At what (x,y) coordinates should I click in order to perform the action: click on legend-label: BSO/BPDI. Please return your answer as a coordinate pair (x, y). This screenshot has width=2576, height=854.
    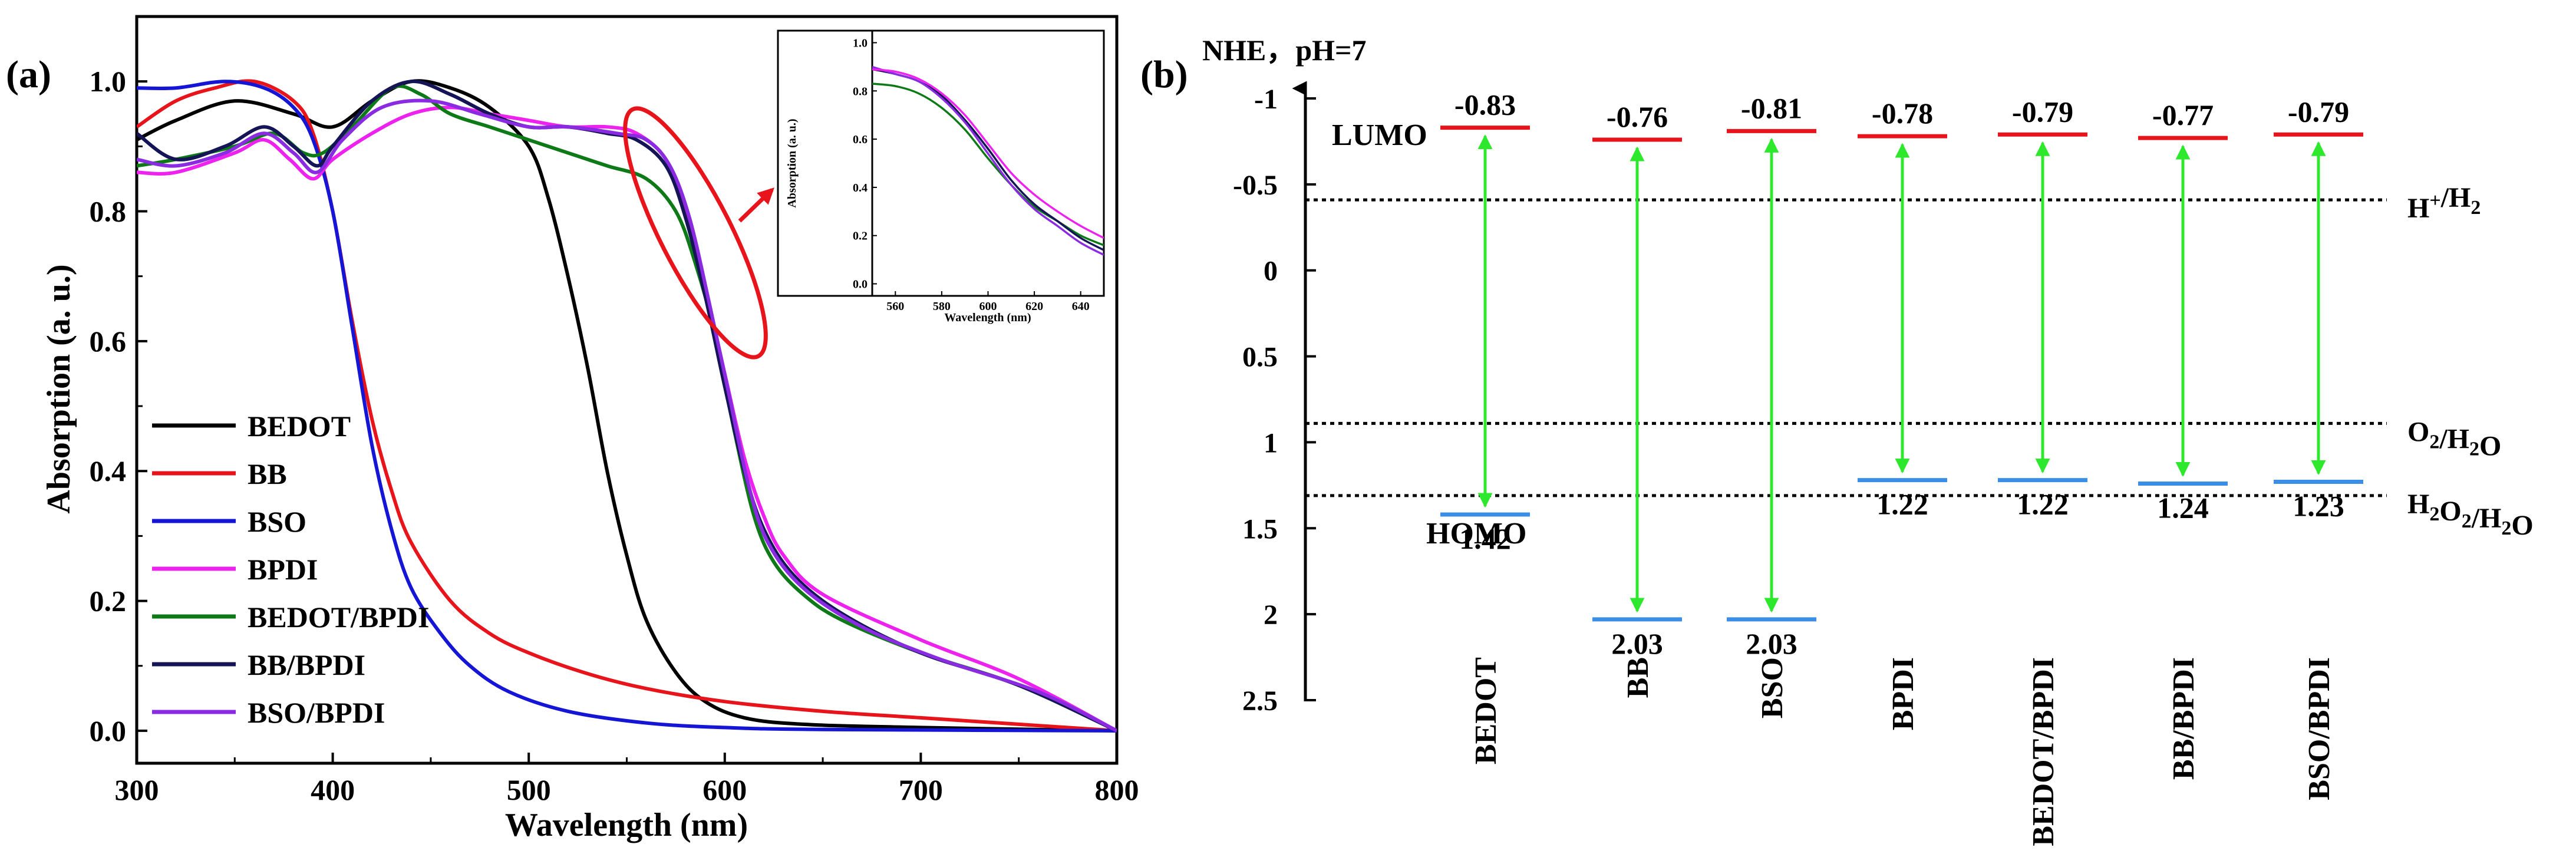
    Looking at the image, I should click on (317, 712).